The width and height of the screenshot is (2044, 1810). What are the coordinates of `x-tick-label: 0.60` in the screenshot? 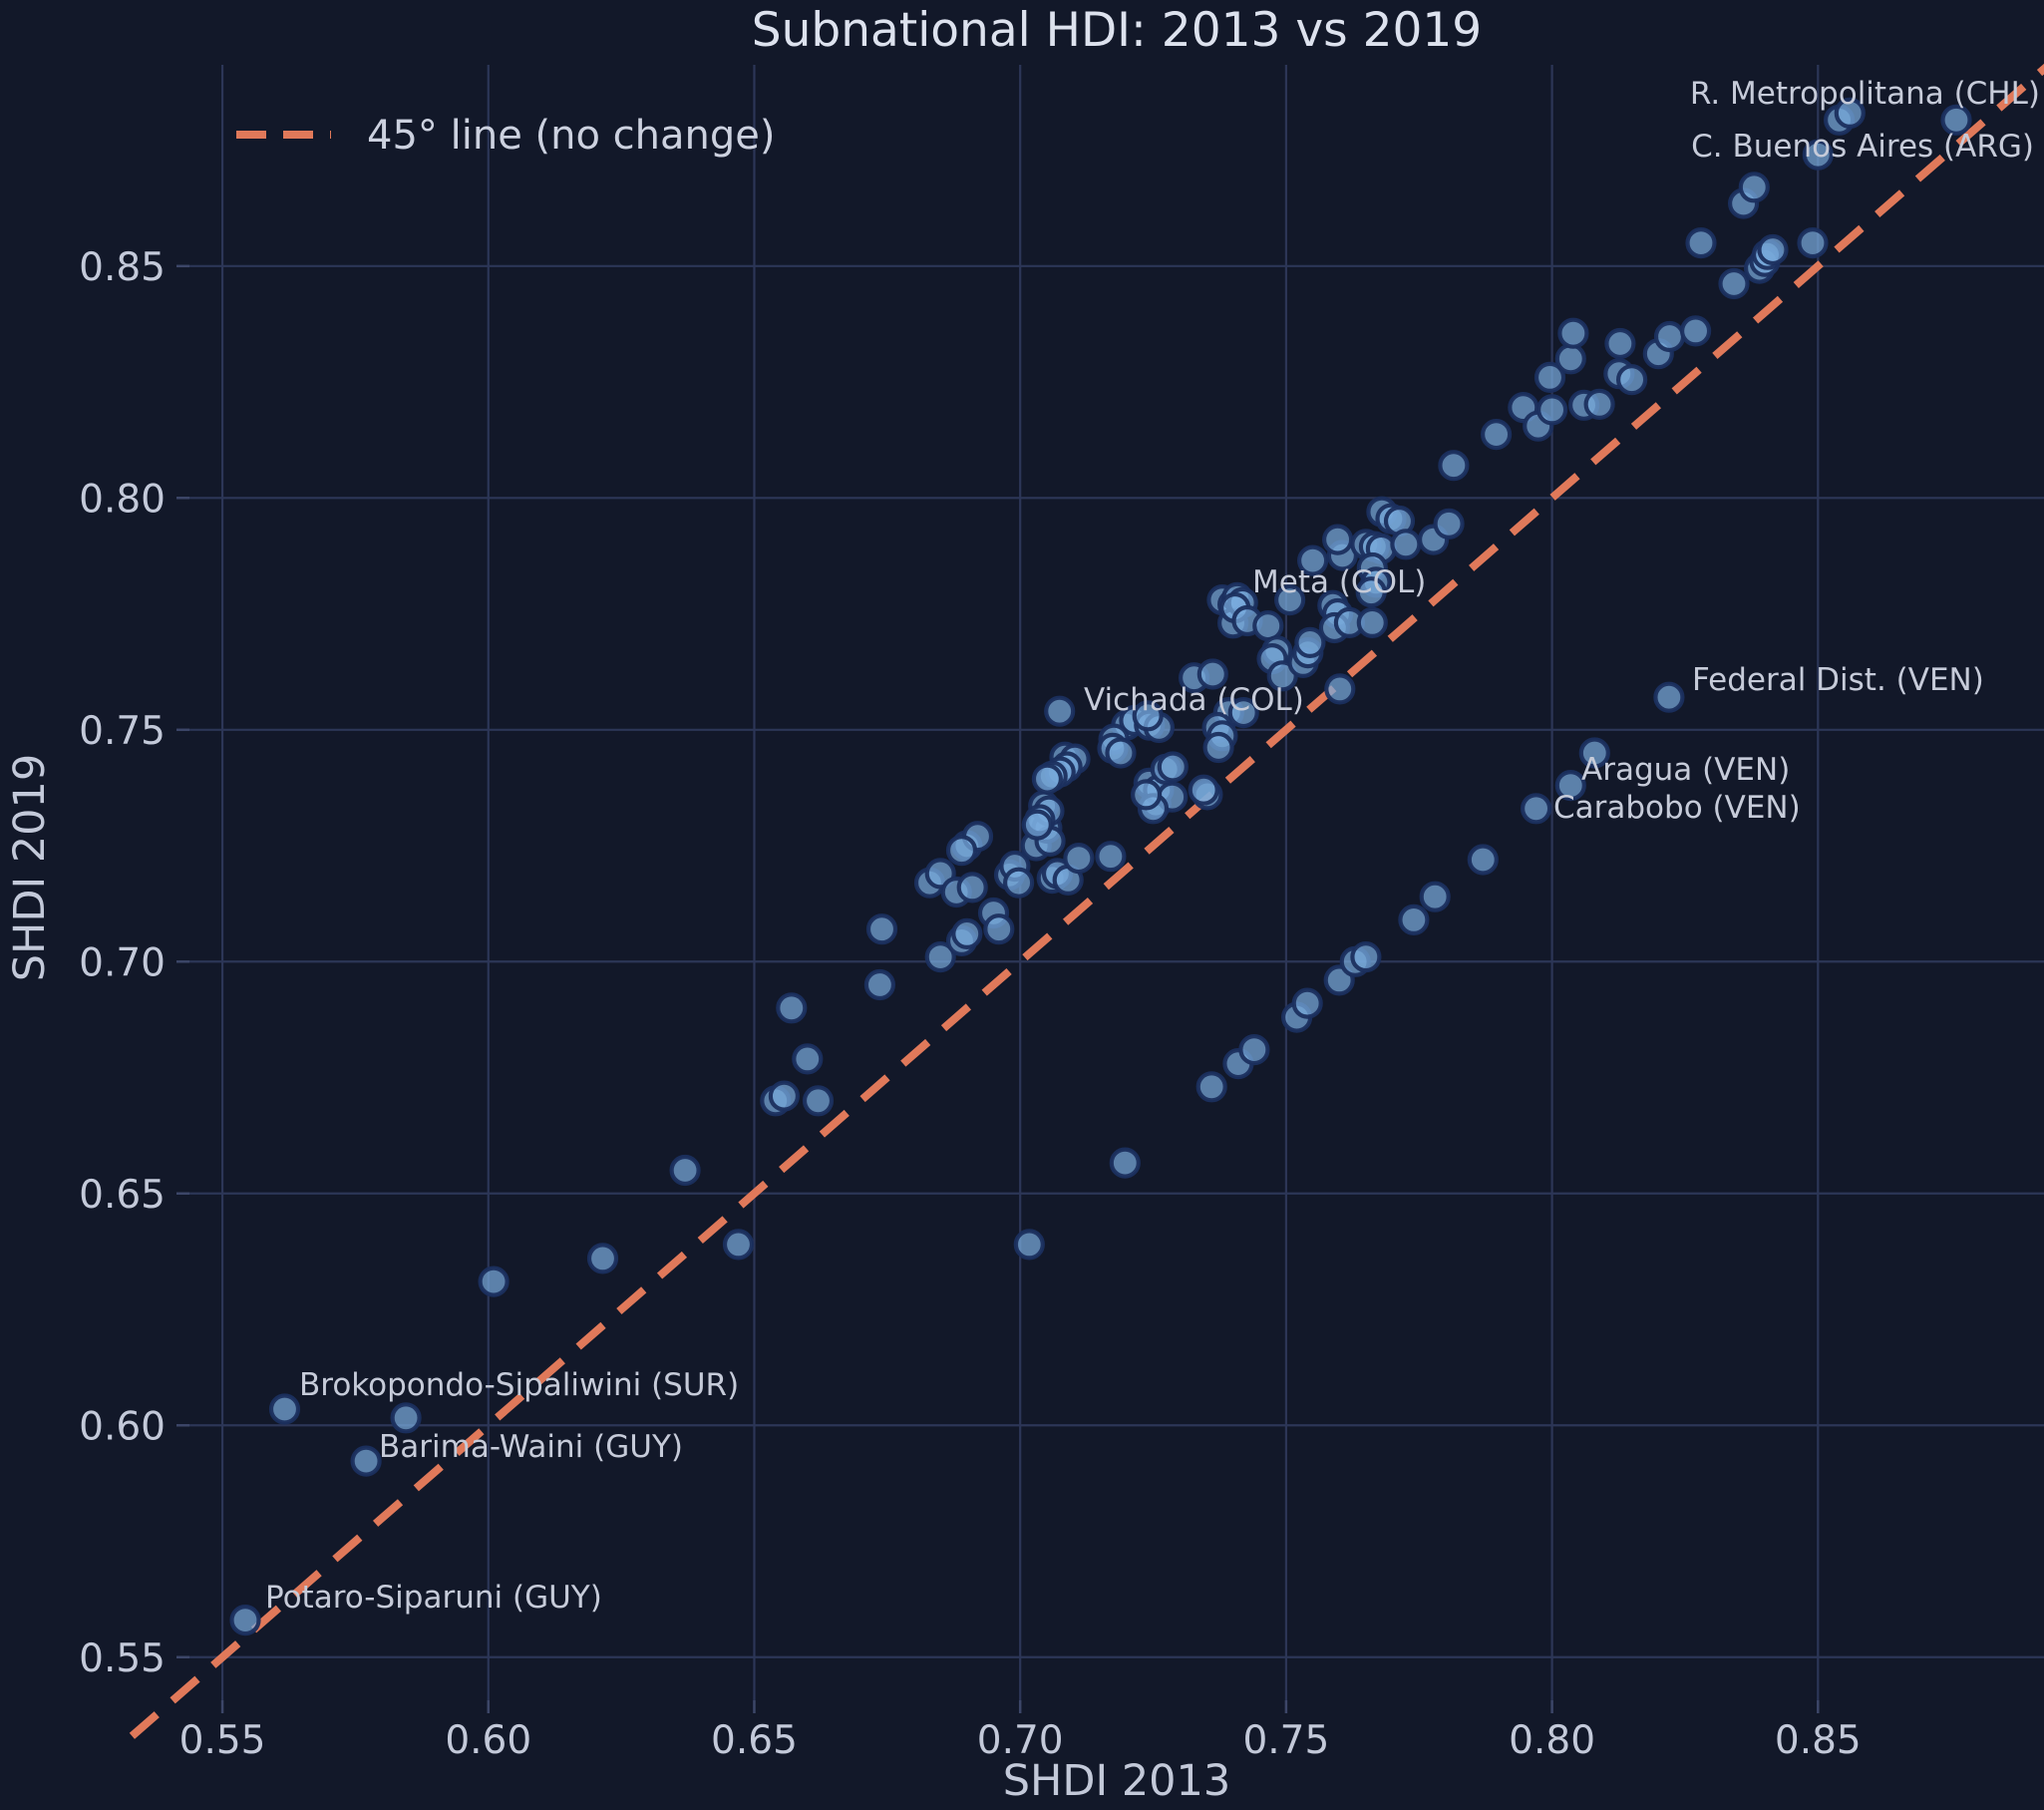 It's located at (488, 1740).